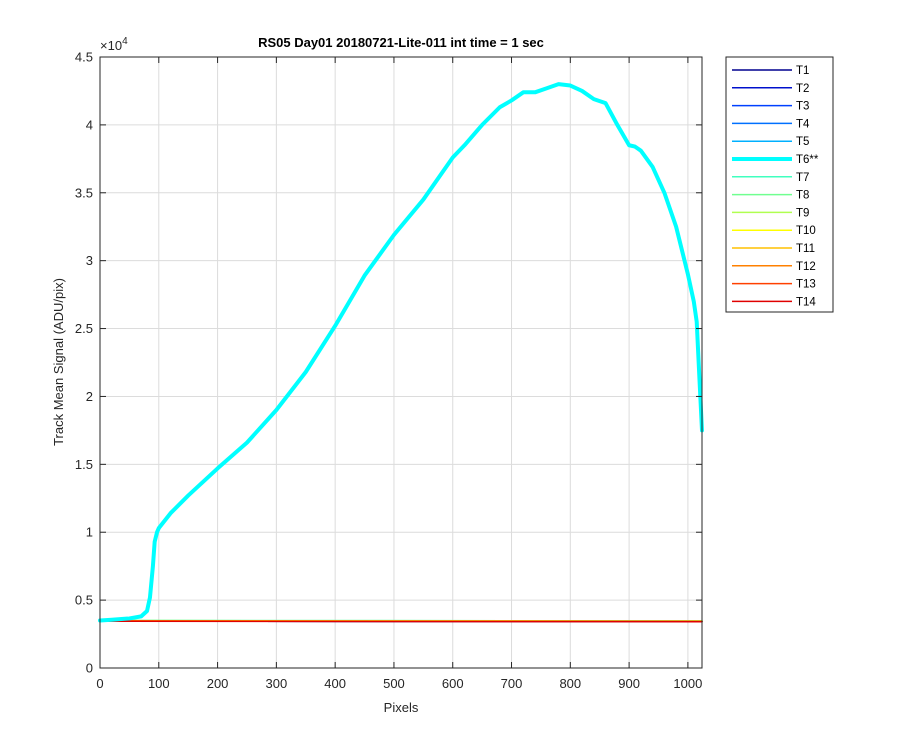 The width and height of the screenshot is (900, 755). Describe the element at coordinates (401, 707) in the screenshot. I see `x-axis-label: Pixels` at that location.